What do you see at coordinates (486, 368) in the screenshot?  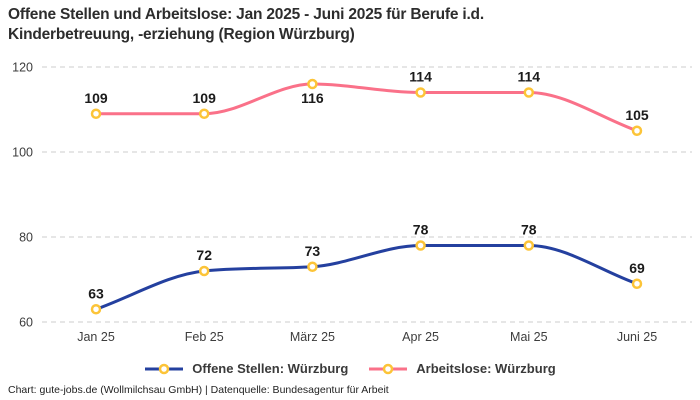 I see `legend-label-arbeitslose: Arbeitslose: Würzburg` at bounding box center [486, 368].